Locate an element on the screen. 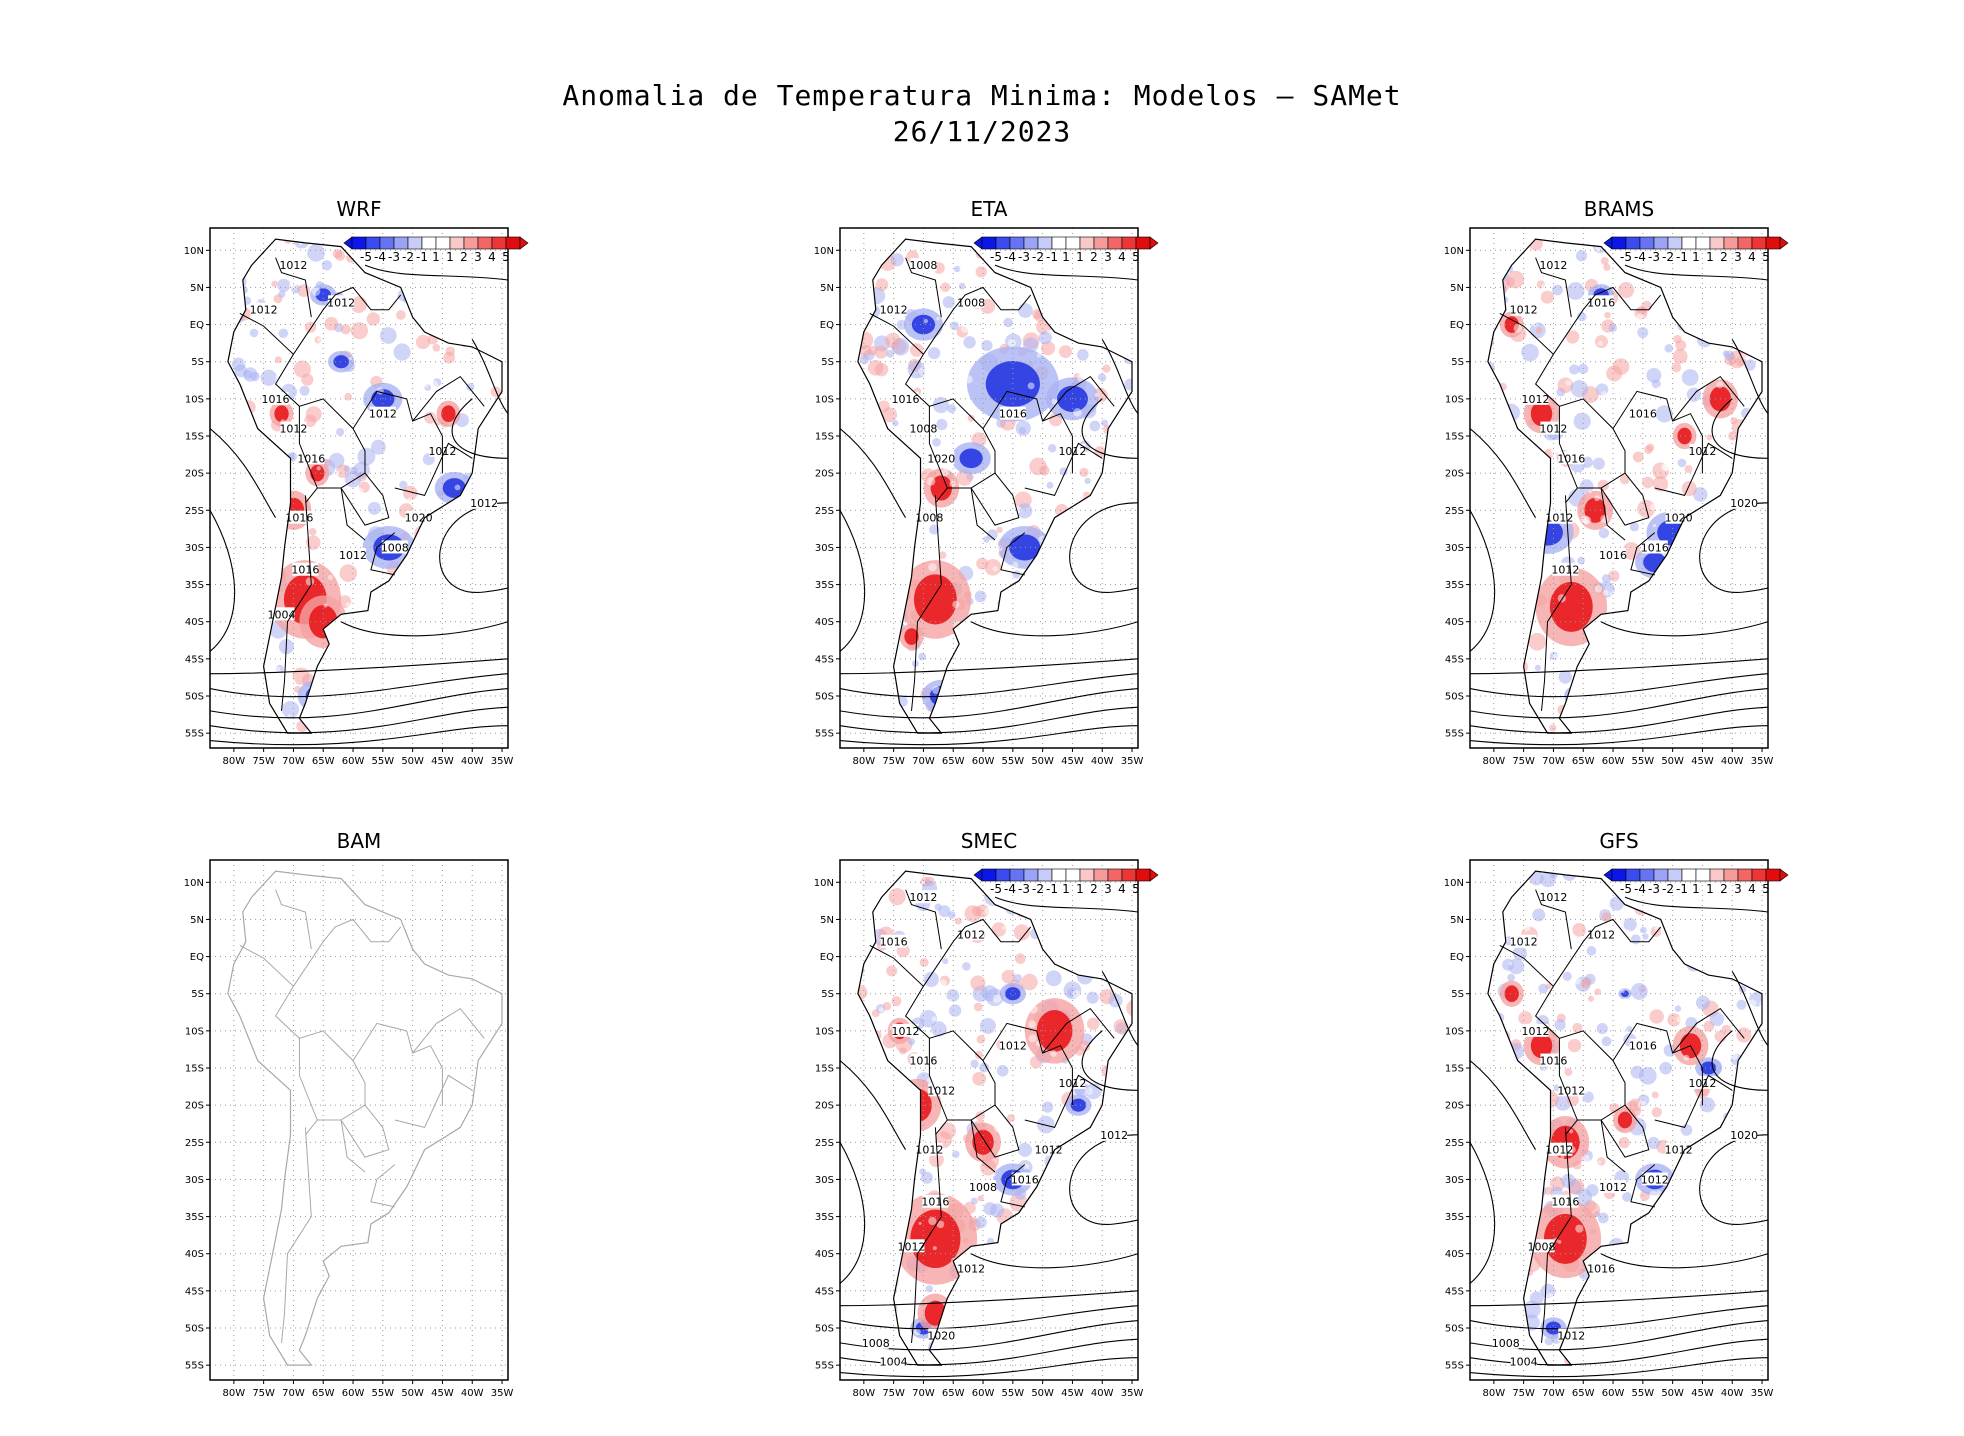 The height and width of the screenshot is (1436, 1964). coastline is located at coordinates (1625, 1118).